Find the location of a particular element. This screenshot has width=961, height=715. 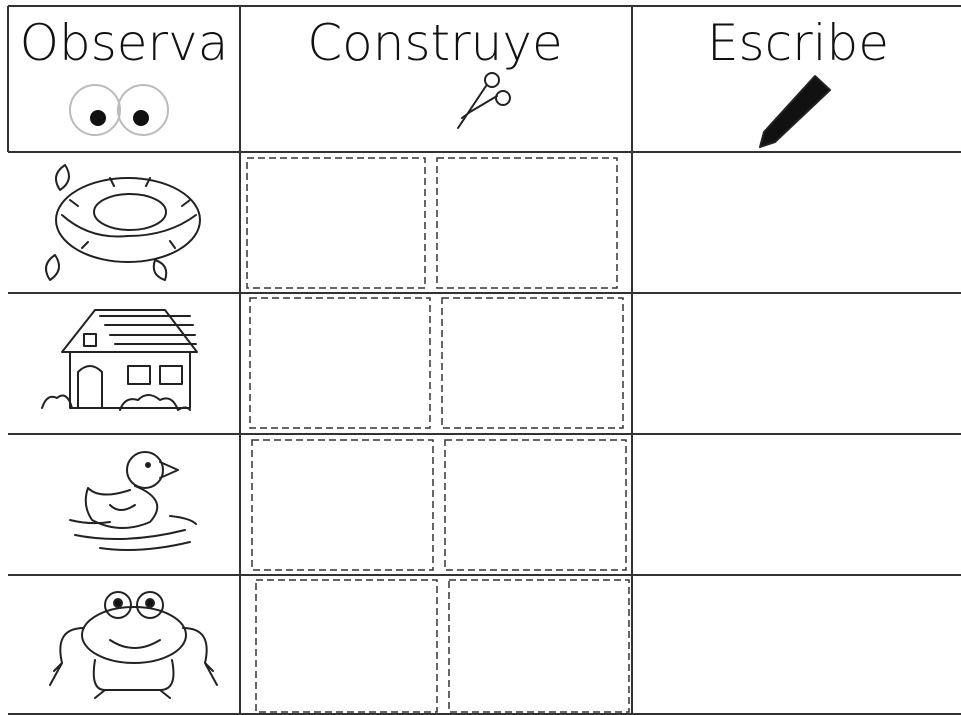

nest-drawing is located at coordinates (123, 222).